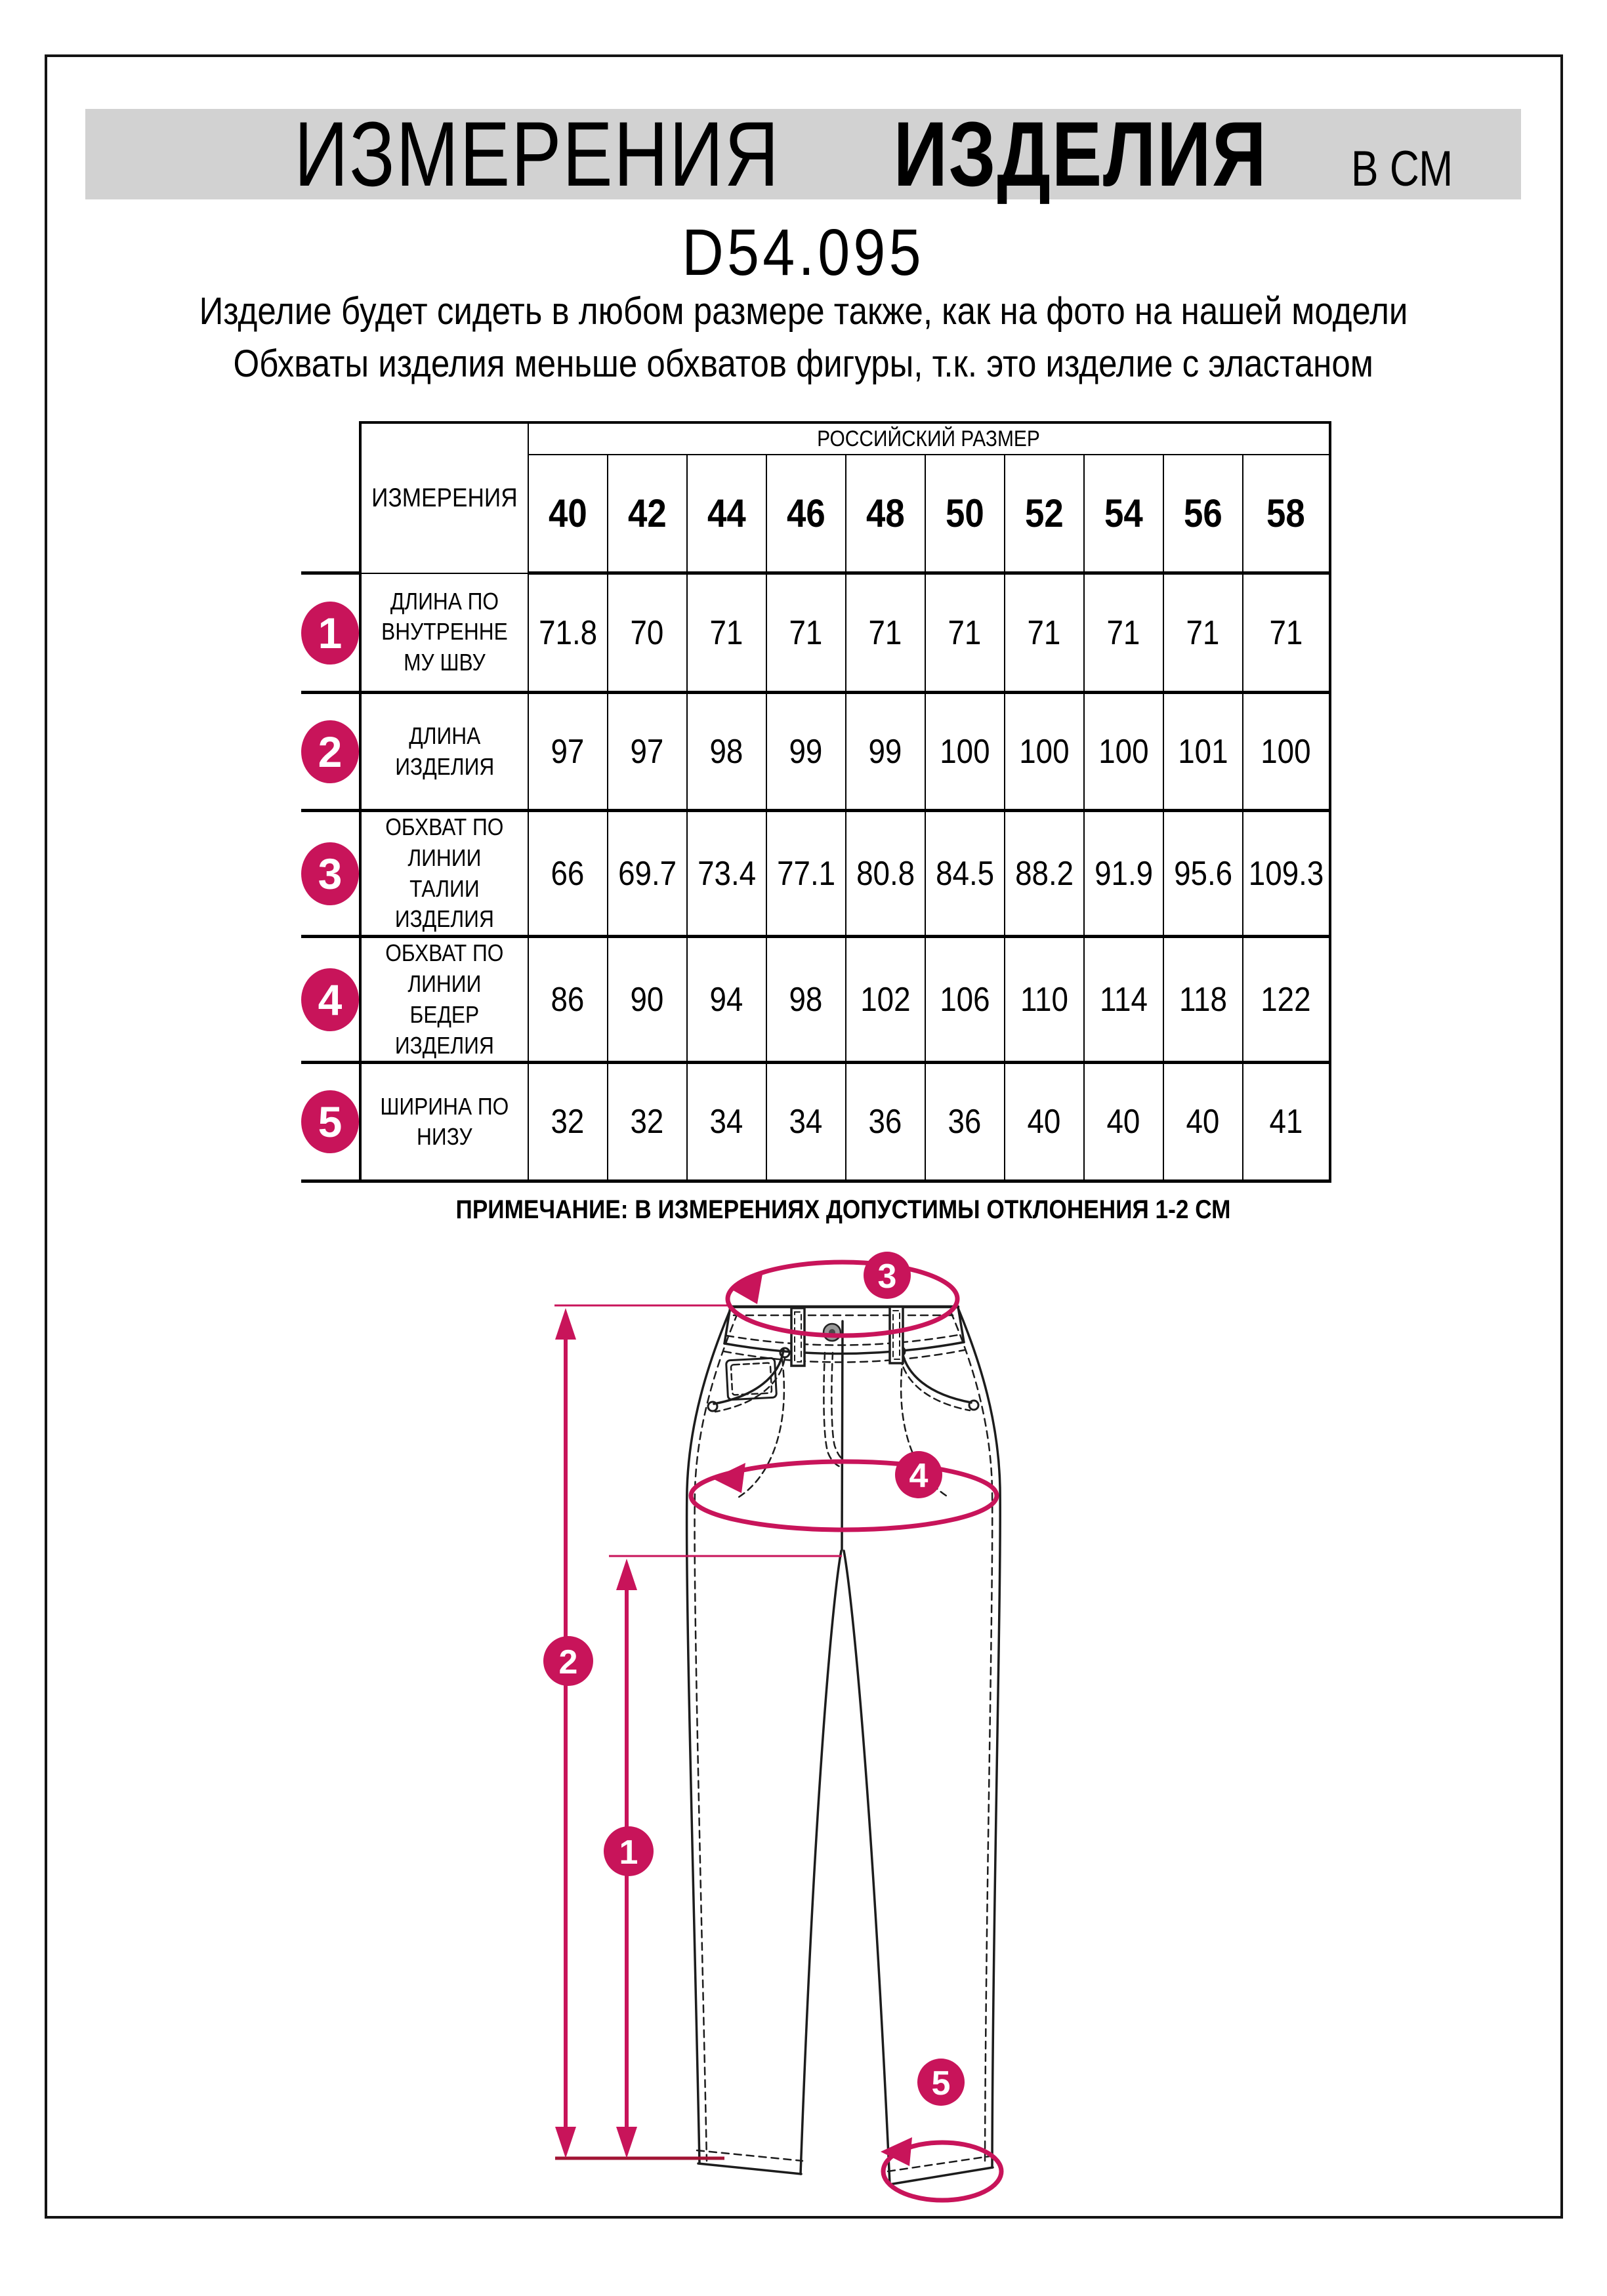 This screenshot has width=1607, height=2296. I want to click on corner-header-cell: ИЗМЕРЕНИЯ, so click(444, 497).